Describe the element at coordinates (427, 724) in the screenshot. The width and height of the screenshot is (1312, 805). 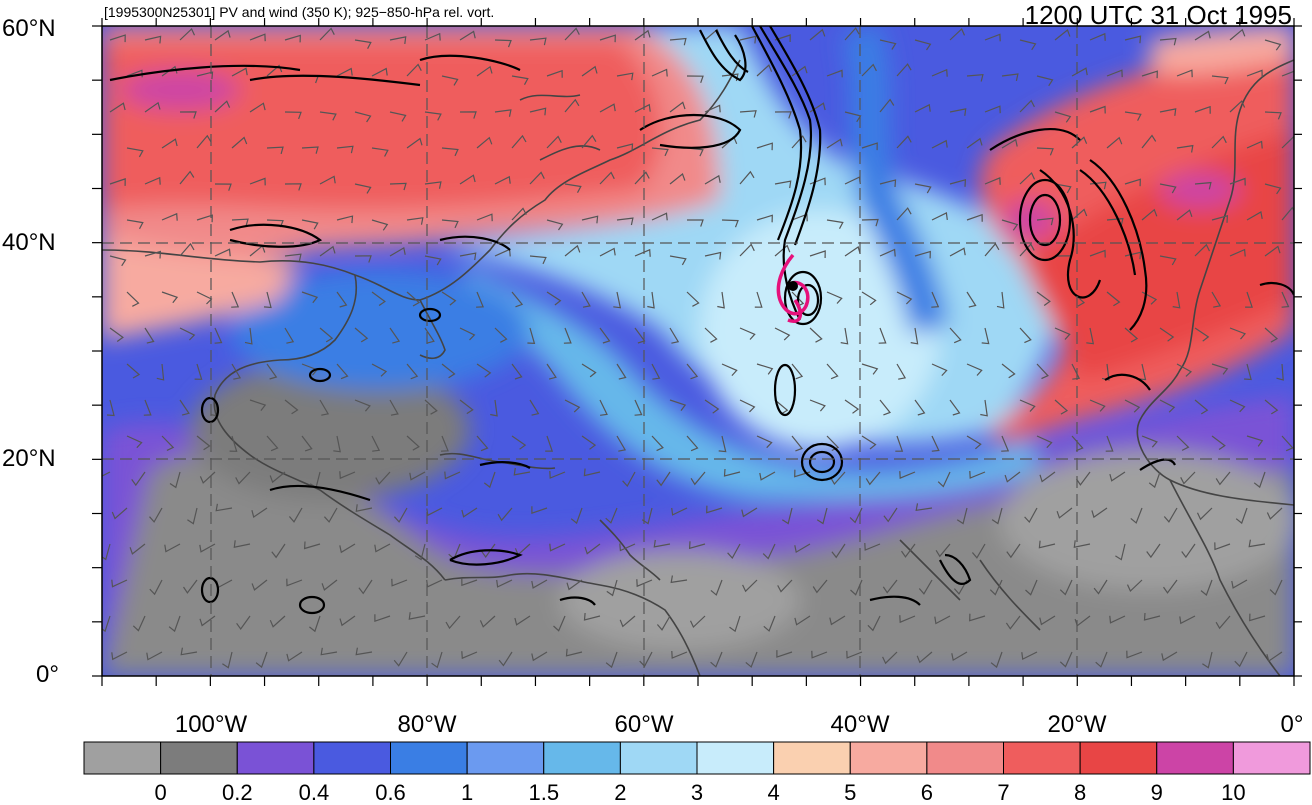
I see `lon-label-80w: 80°W` at that location.